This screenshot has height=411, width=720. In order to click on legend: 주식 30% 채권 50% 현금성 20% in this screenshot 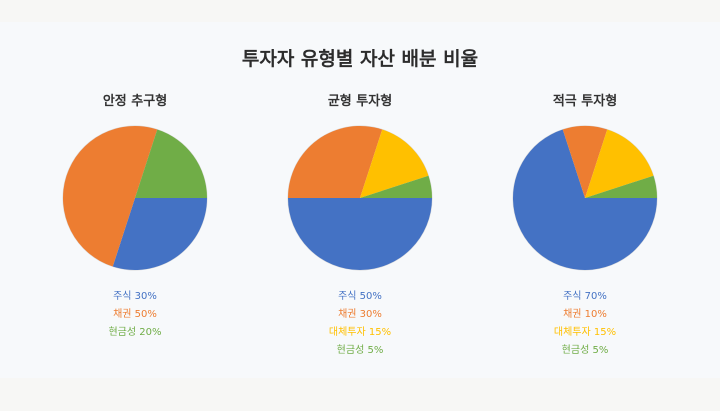, I will do `click(135, 315)`.